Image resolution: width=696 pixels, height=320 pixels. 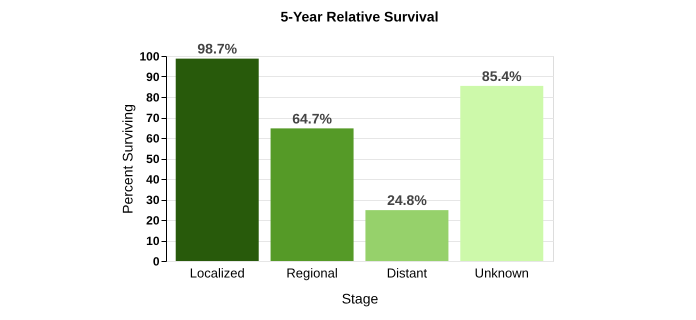 What do you see at coordinates (153, 241) in the screenshot?
I see `y-tick-label: 10` at bounding box center [153, 241].